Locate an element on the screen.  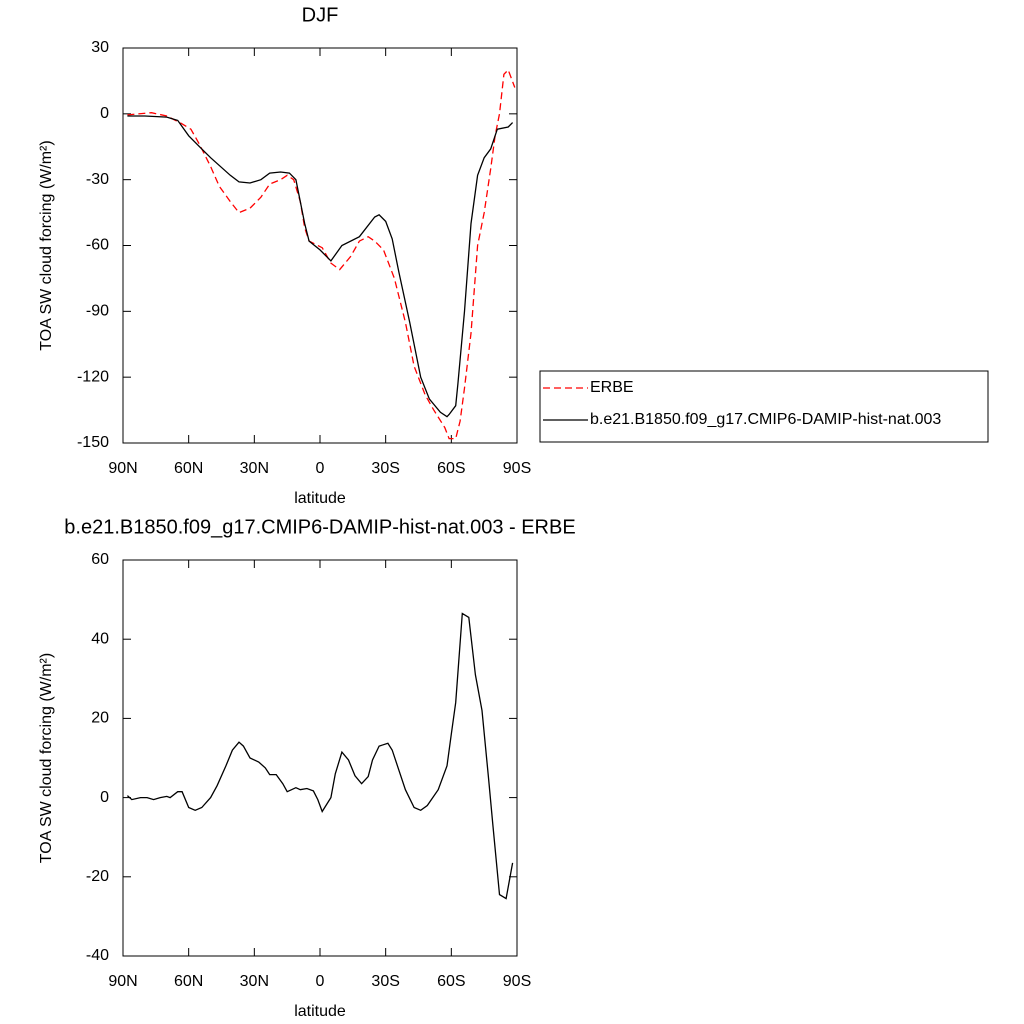
y-tick-label: 20 is located at coordinates (100, 718).